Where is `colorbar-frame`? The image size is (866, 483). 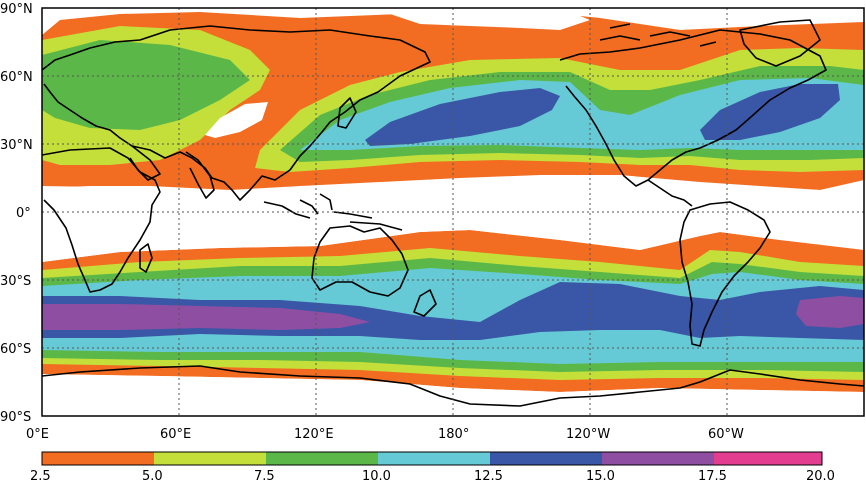
colorbar-frame is located at coordinates (432, 458).